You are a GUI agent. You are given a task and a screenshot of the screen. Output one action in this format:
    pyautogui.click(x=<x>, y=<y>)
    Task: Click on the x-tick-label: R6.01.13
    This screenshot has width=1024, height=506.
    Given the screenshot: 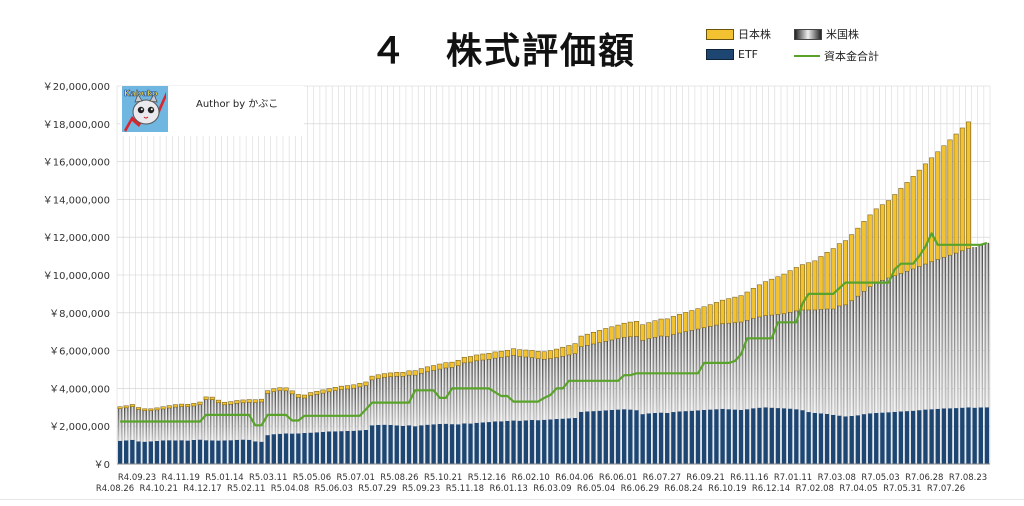 What is the action you would take?
    pyautogui.click(x=508, y=489)
    